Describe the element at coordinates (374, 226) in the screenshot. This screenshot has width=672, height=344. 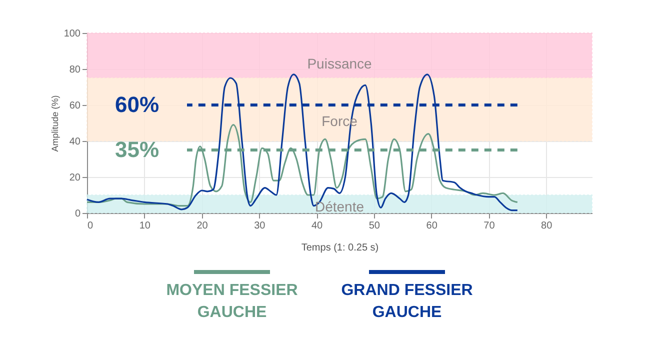
I see `x-tick-label: 50` at that location.